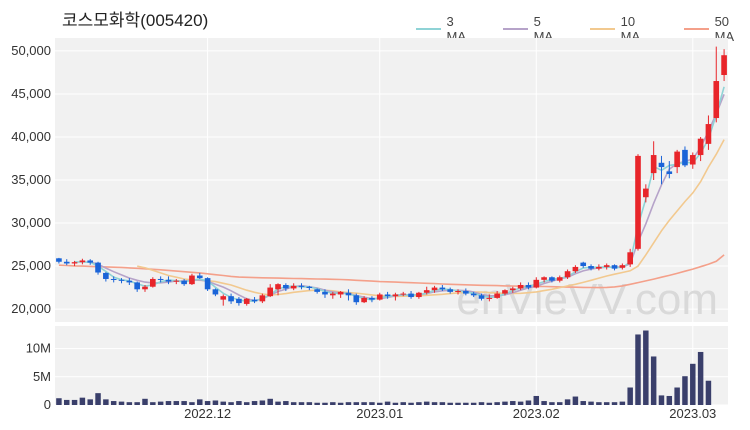  I want to click on watermark: enVieVV.com, so click(587, 299).